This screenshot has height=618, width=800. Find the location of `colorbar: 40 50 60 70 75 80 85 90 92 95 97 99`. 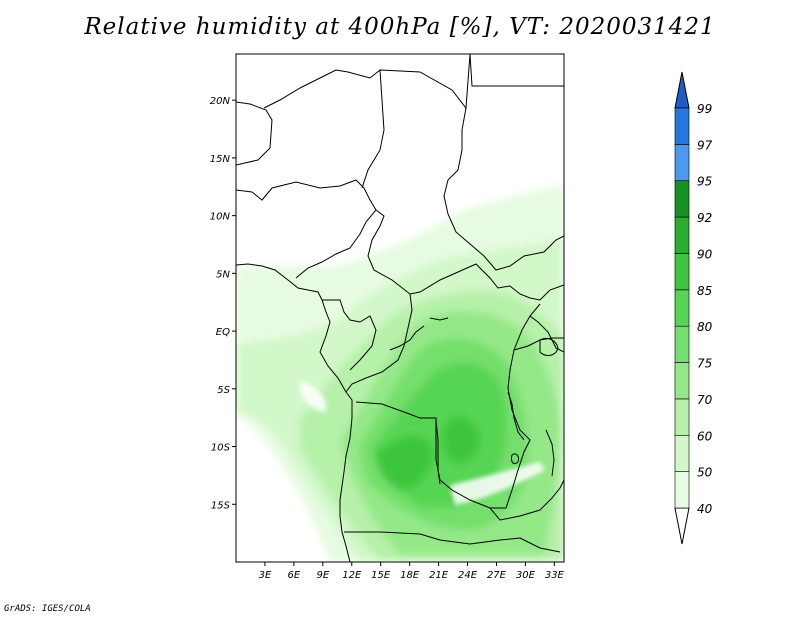

colorbar: 40 50 60 70 75 80 85 90 92 95 97 99 is located at coordinates (693, 308).